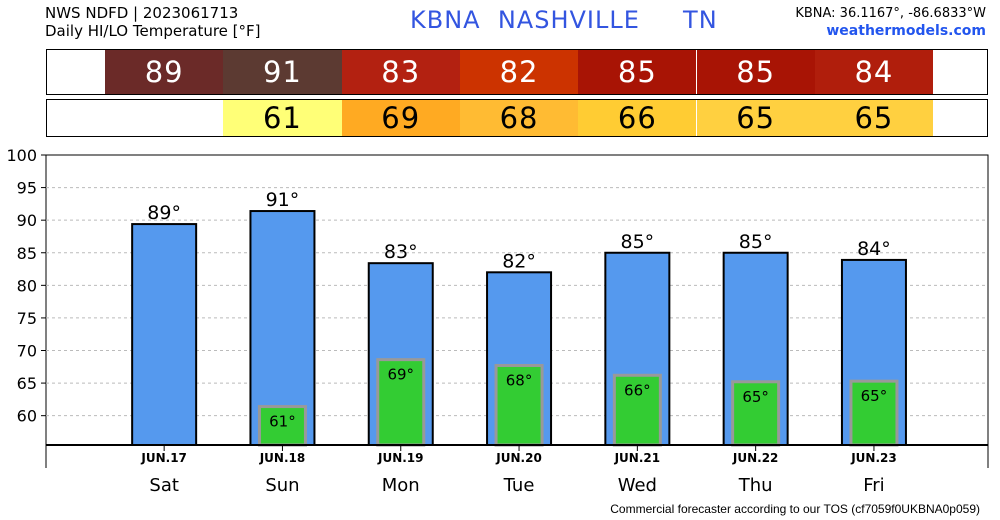 The image size is (1000, 520). What do you see at coordinates (873, 458) in the screenshot?
I see `x-date-label: JUN.23` at bounding box center [873, 458].